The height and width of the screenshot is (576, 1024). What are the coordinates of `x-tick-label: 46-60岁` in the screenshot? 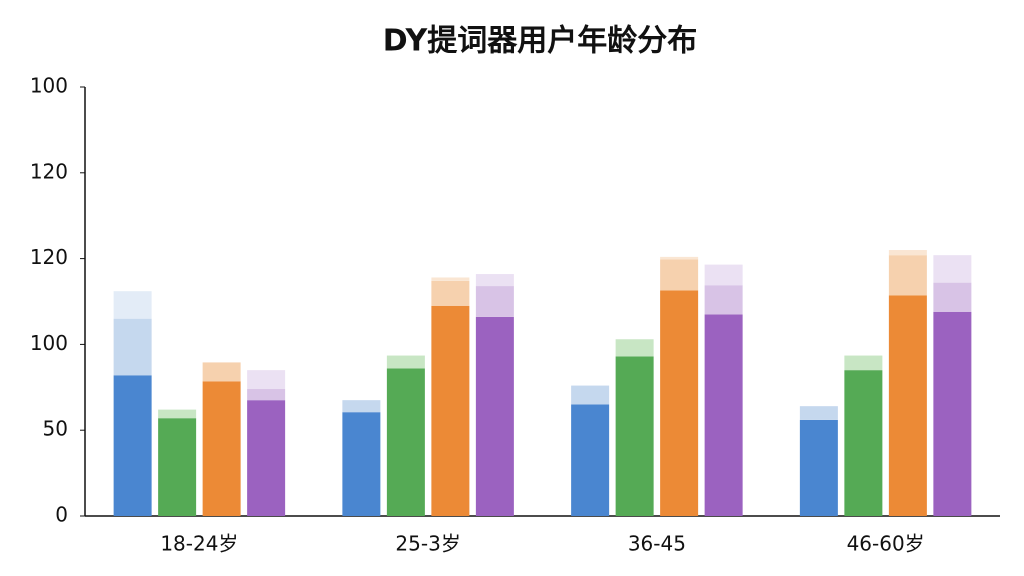 It's located at (886, 544).